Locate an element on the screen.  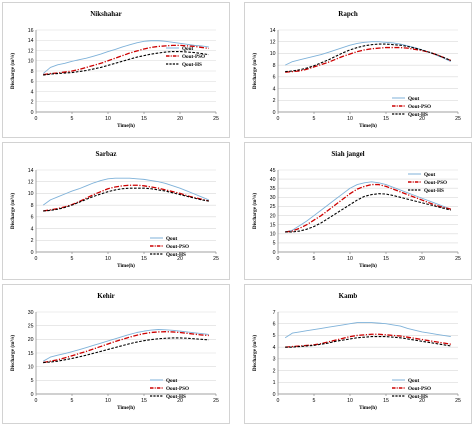
y-tick-label: 1 is located at coordinates (274, 383).